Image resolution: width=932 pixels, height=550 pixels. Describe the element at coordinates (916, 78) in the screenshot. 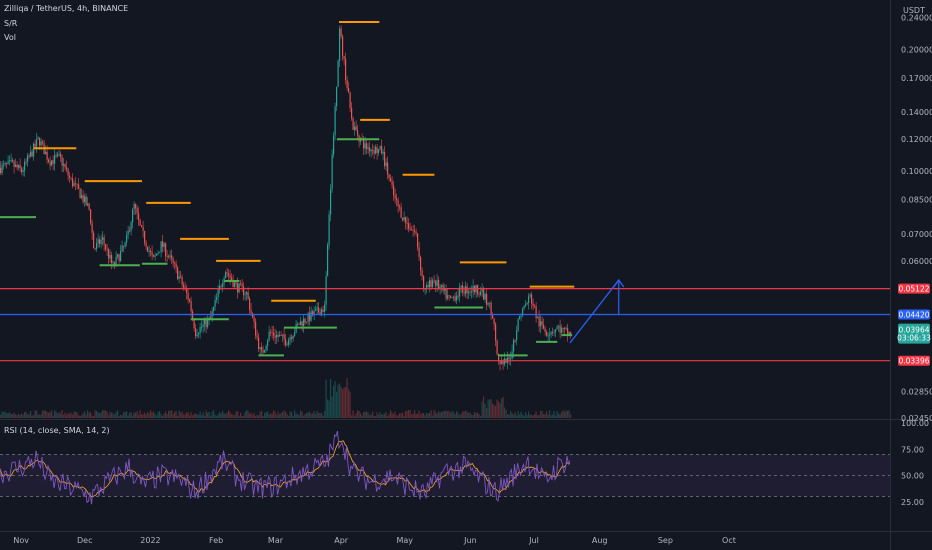

I see `price-tick-label-2: 0.17000` at that location.